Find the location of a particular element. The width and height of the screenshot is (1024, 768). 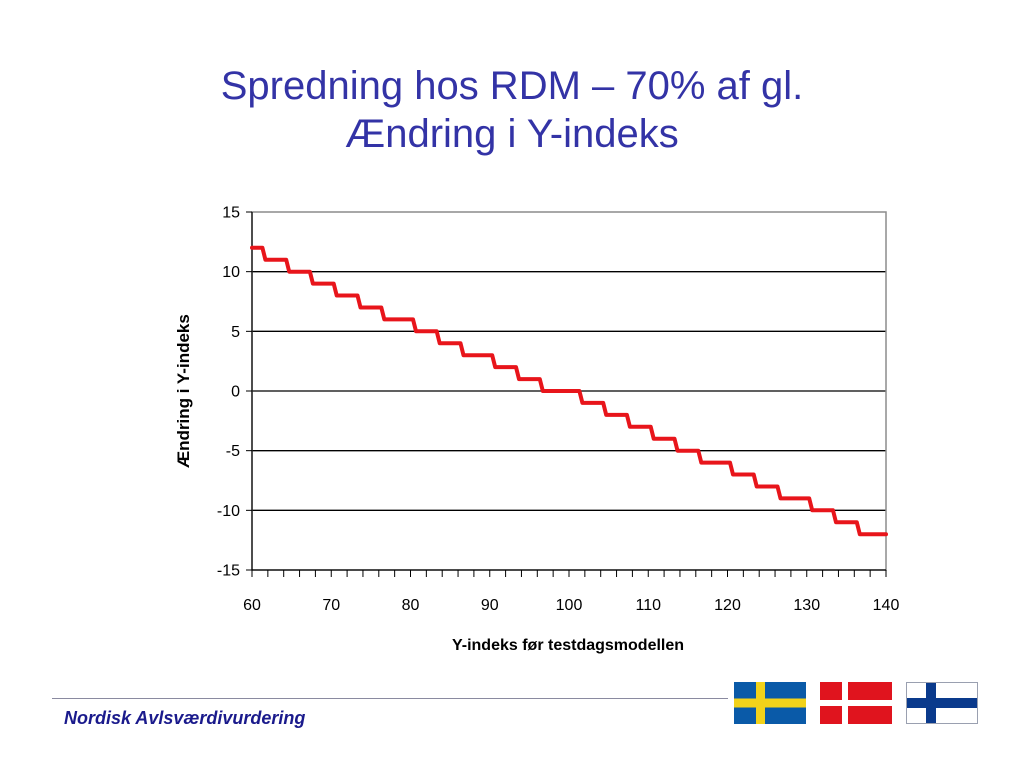

sweden-flag-icon is located at coordinates (770, 703).